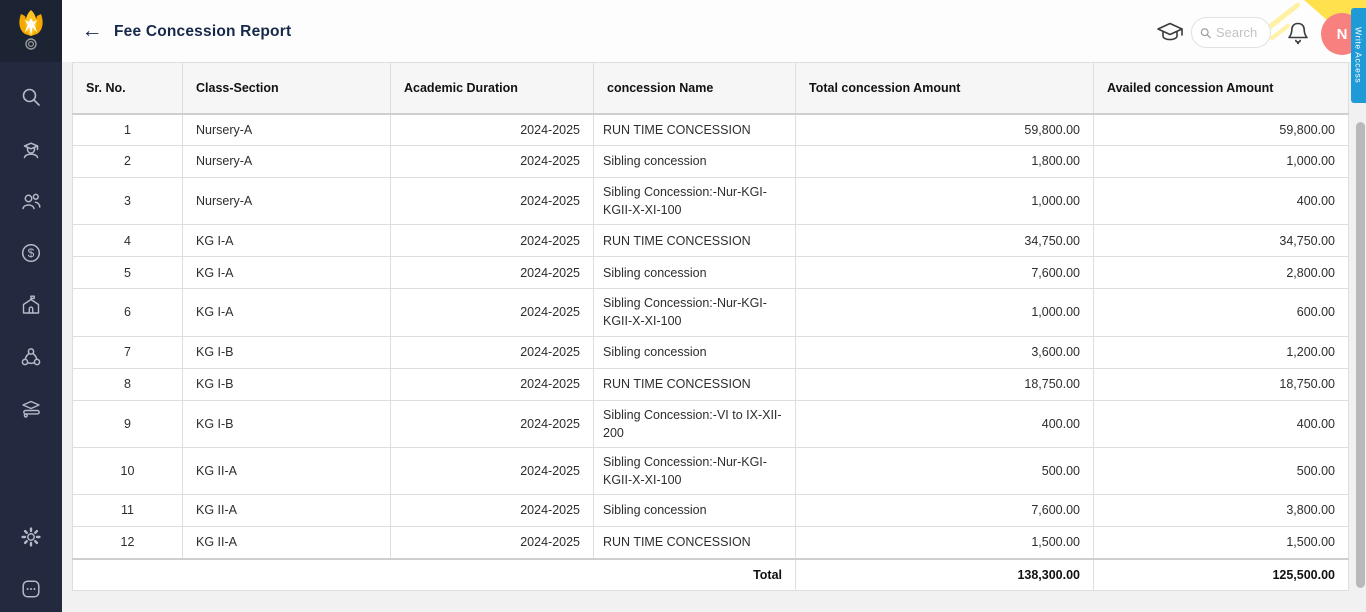  Describe the element at coordinates (944, 574) in the screenshot. I see `total-concession-amount: 138,300.00` at that location.